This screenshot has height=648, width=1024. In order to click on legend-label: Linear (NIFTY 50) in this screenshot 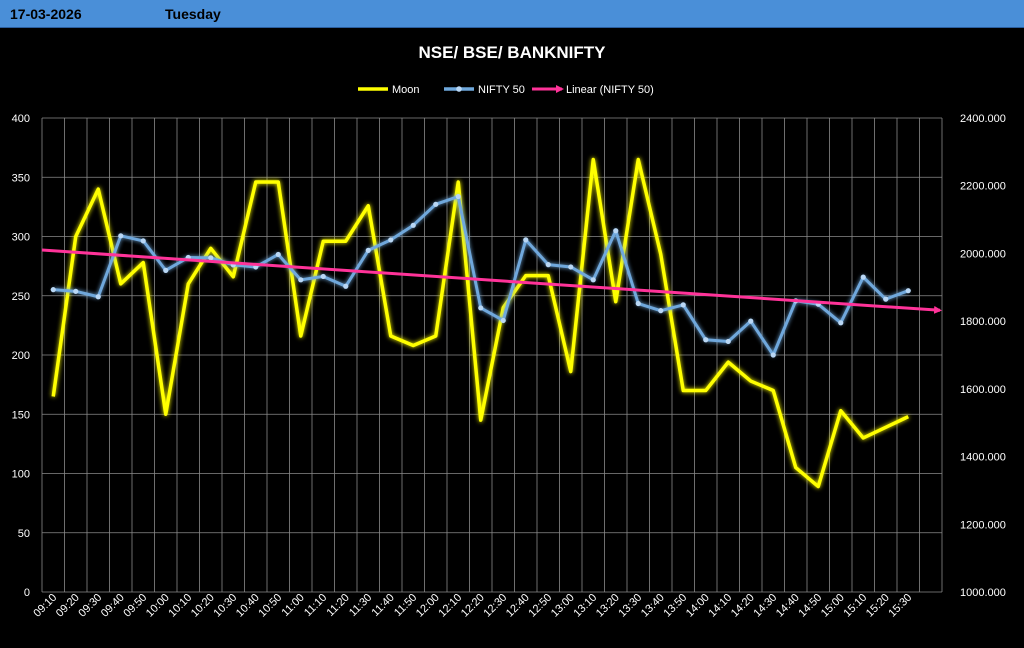, I will do `click(610, 90)`.